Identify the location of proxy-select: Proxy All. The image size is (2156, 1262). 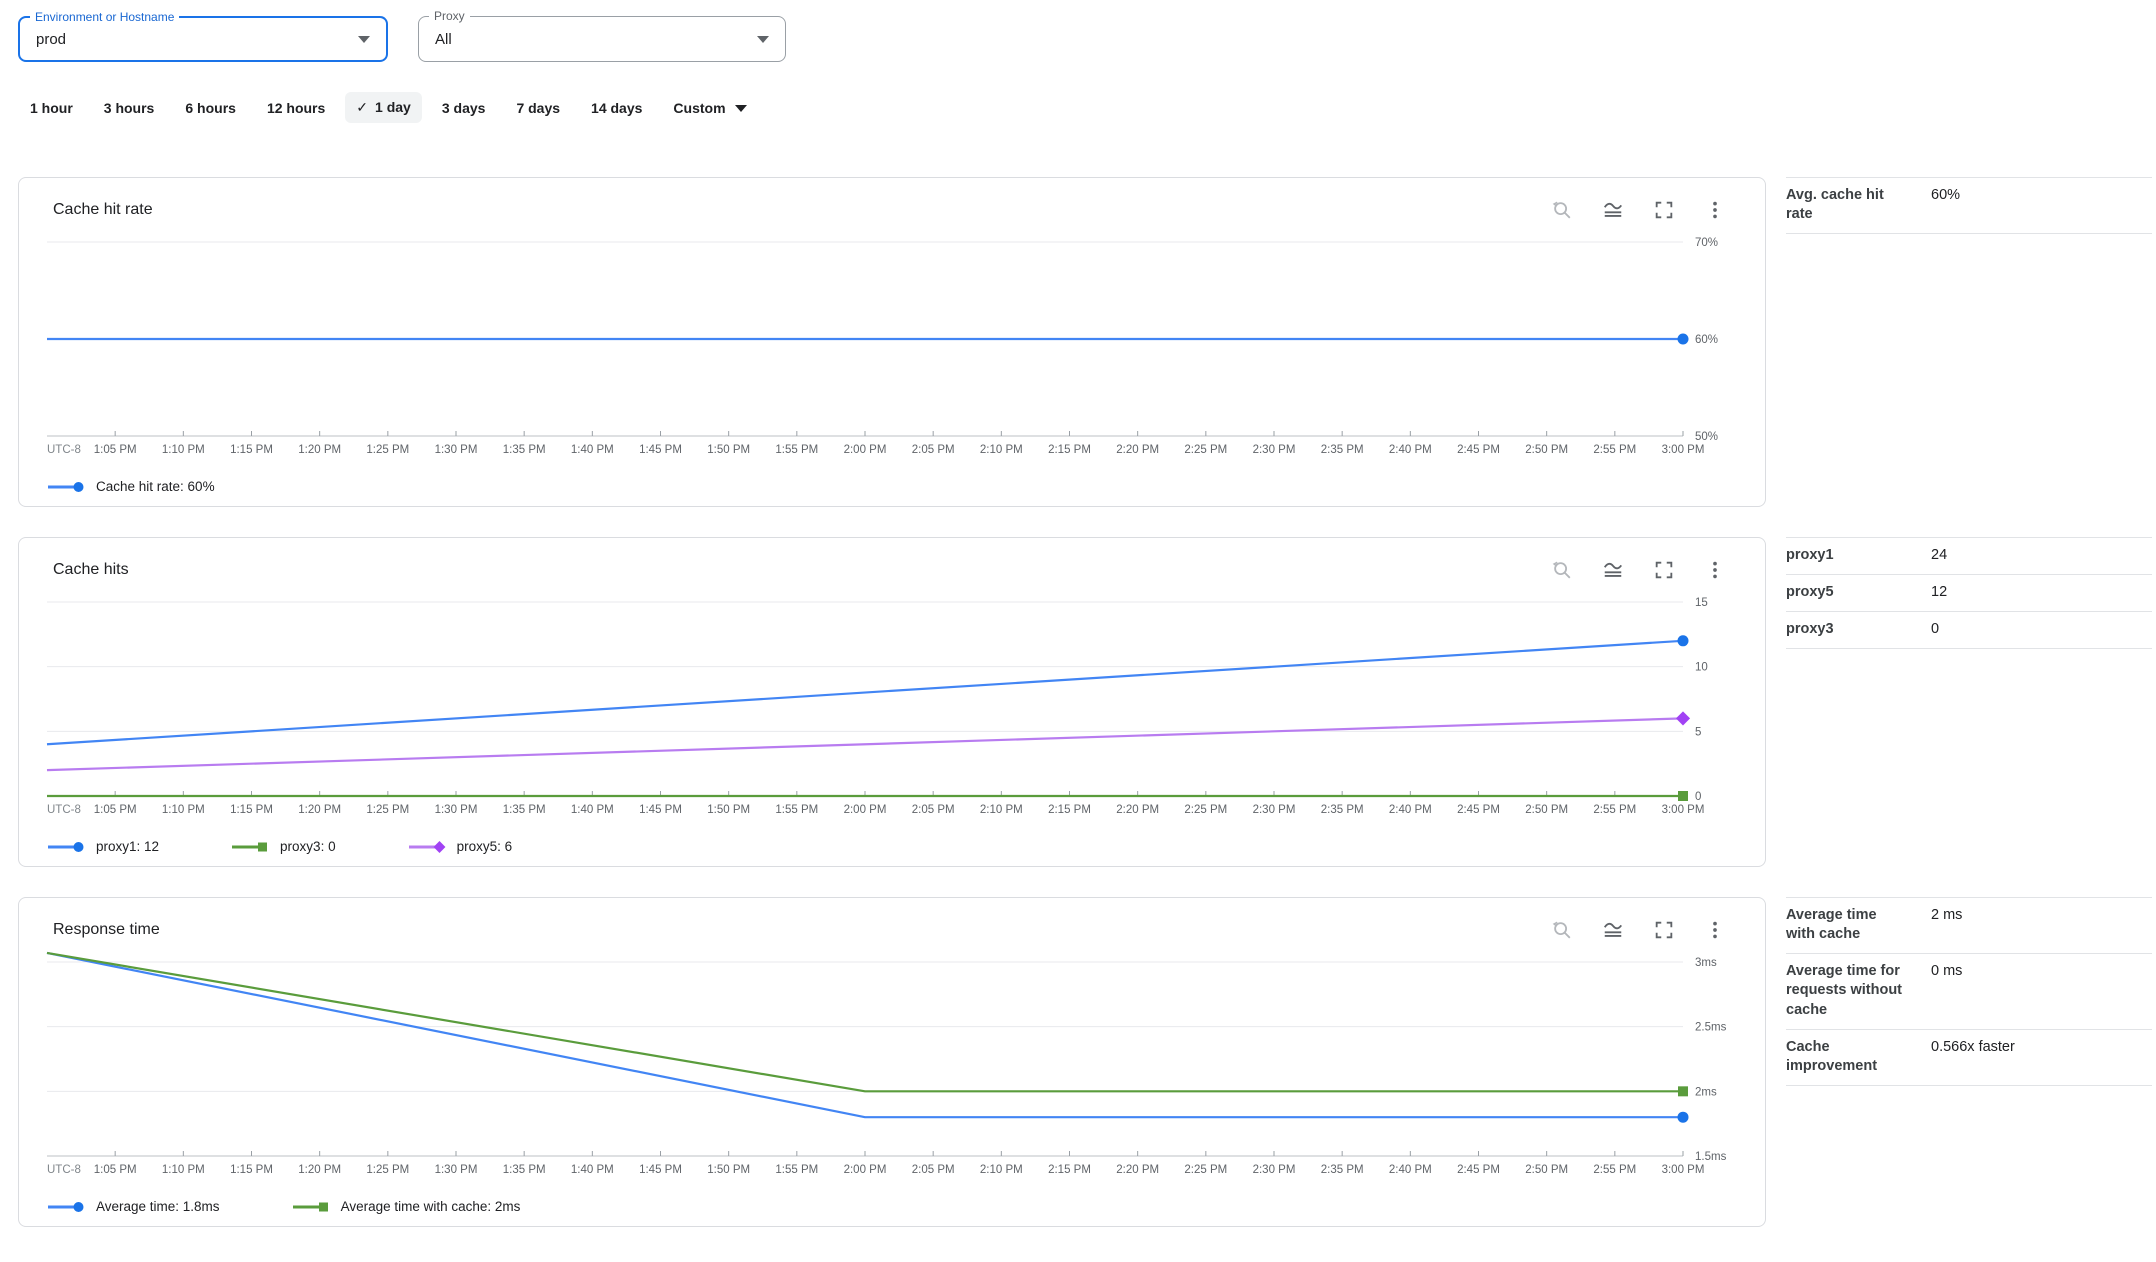
(602, 35).